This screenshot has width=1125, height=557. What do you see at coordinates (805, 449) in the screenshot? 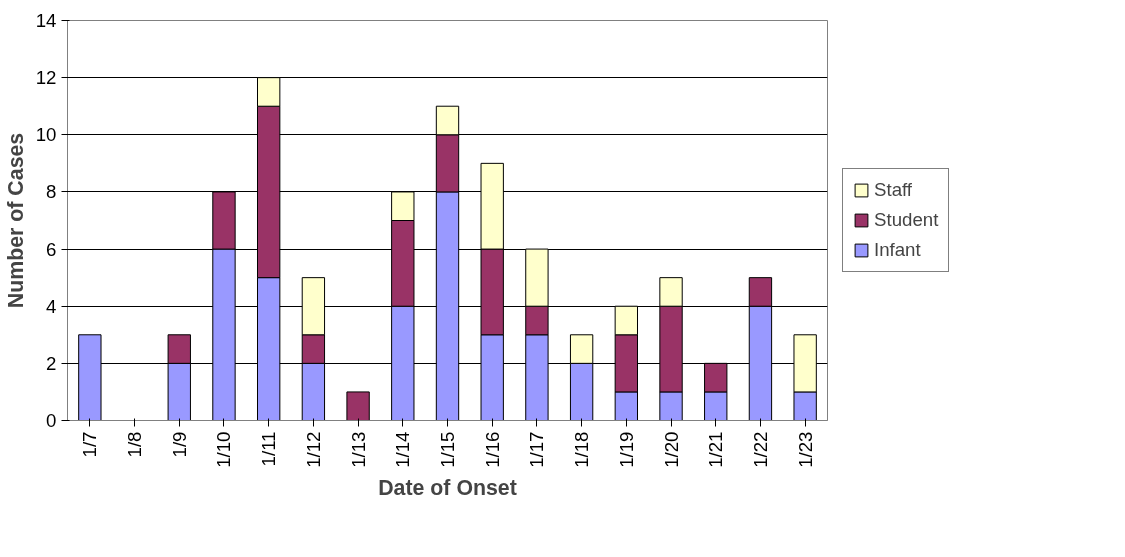
I see `x-tick-label: 1/23` at bounding box center [805, 449].